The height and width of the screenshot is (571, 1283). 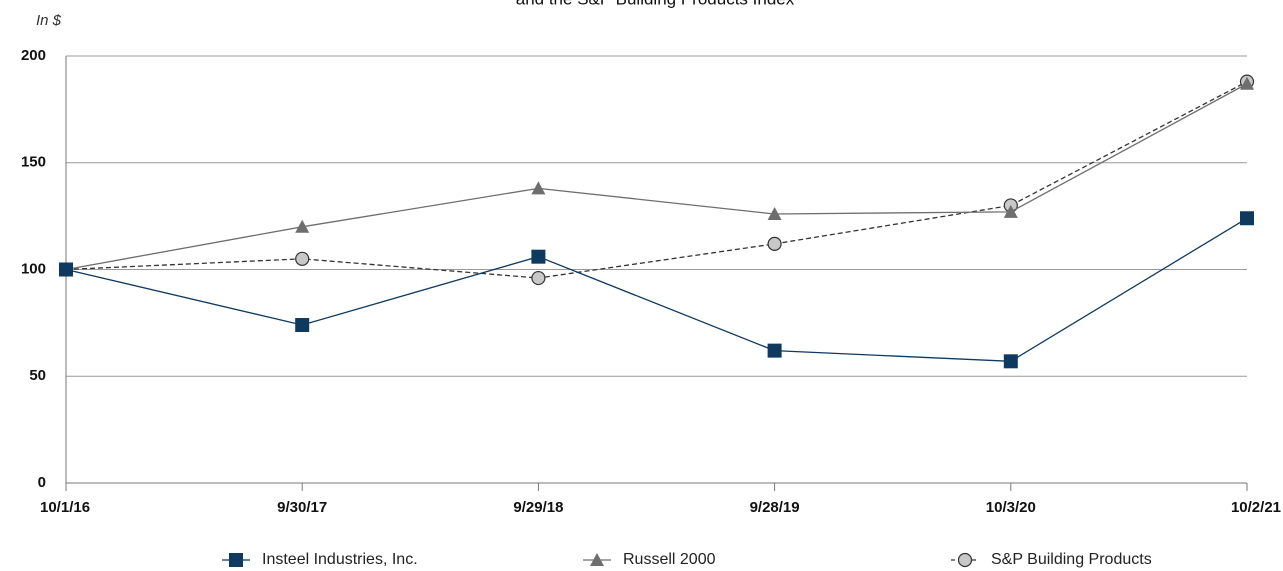 I want to click on x-tick-label: 10/1/16, so click(x=65, y=507).